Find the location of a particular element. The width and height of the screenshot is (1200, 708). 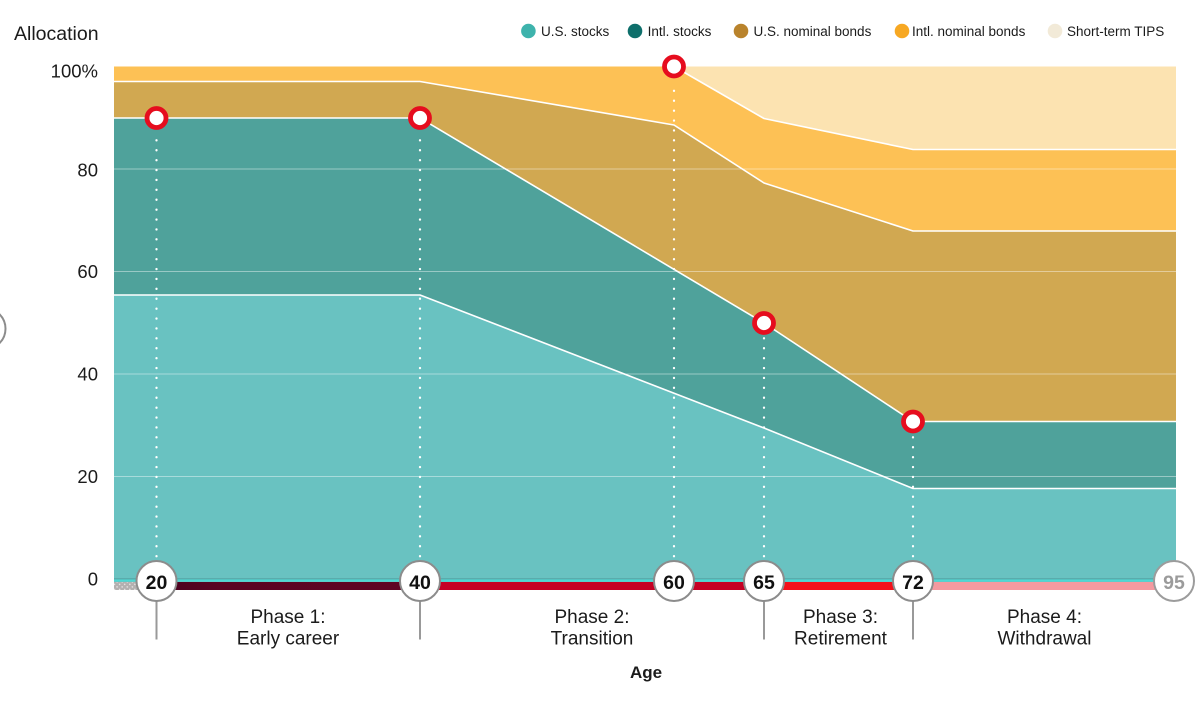

svg-text: Retirement is located at coordinates (841, 639).